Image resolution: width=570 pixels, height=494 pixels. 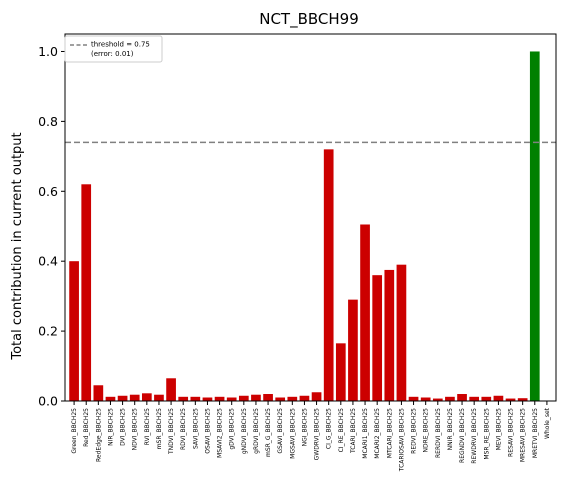 I want to click on y-tick-label-4: 0.8, so click(x=48, y=121).